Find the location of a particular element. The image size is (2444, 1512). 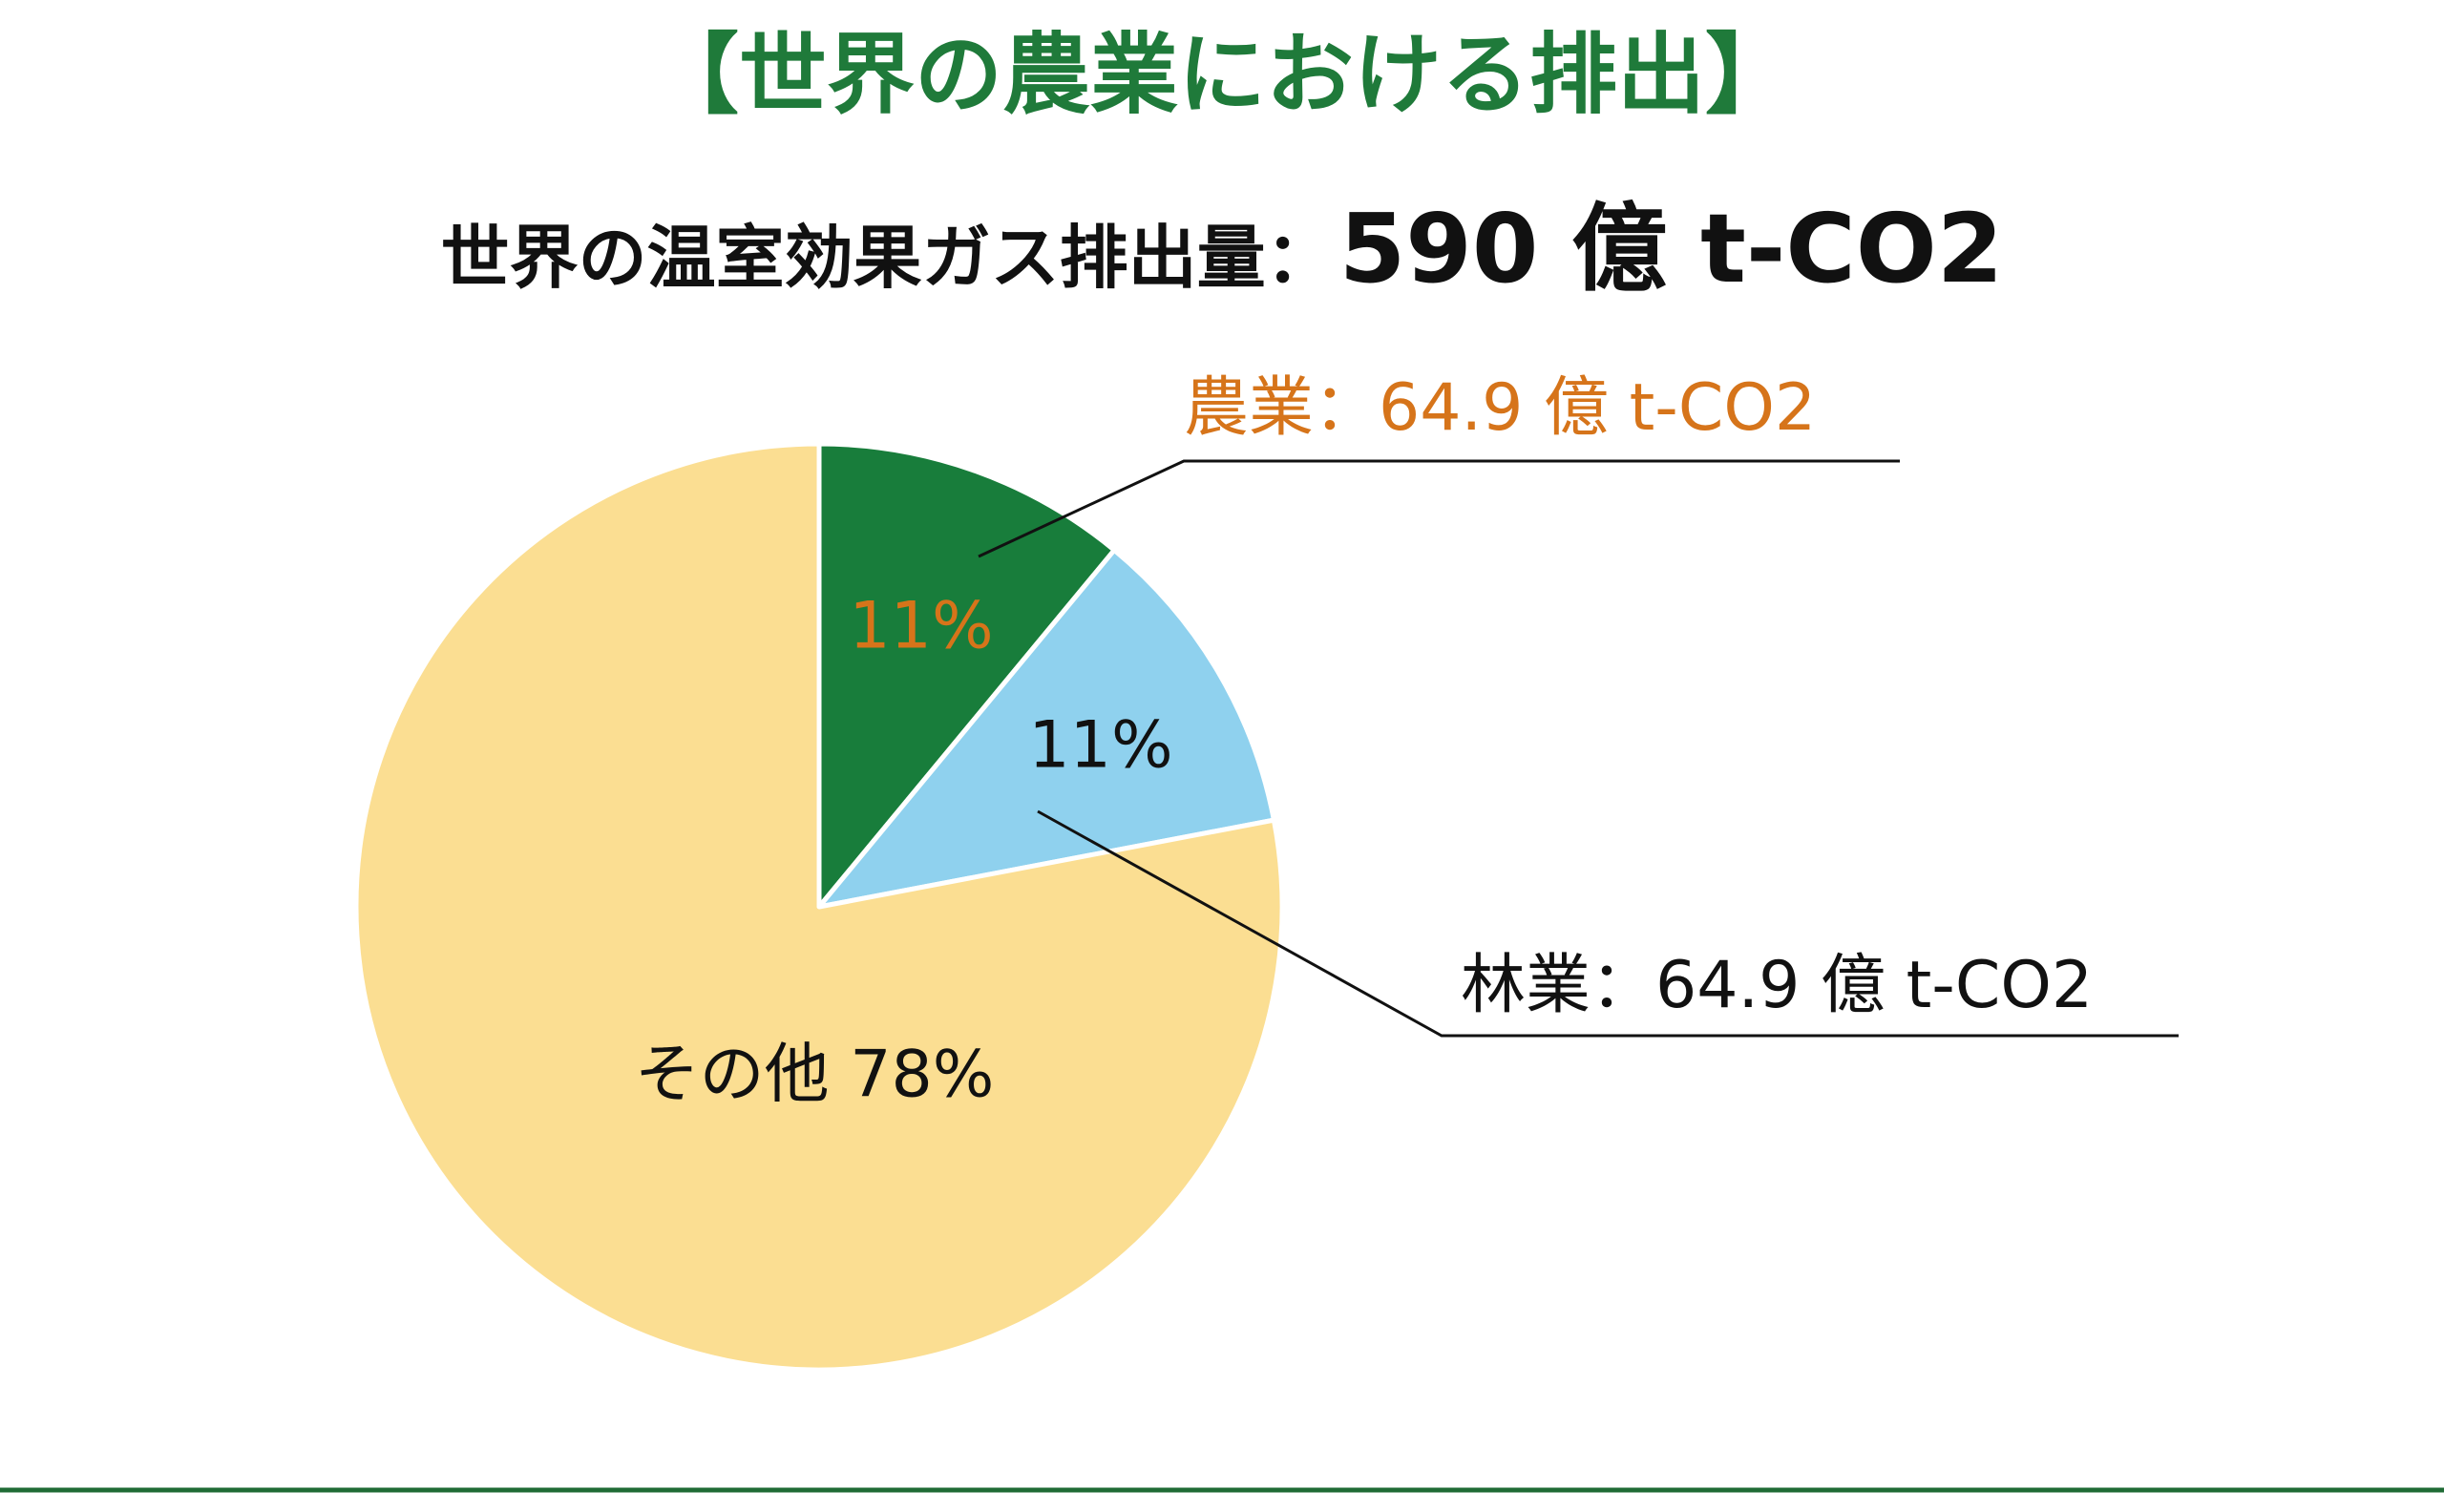

callout-label-2: 林業：64.9 億 t-CO2 is located at coordinates (1777, 986).